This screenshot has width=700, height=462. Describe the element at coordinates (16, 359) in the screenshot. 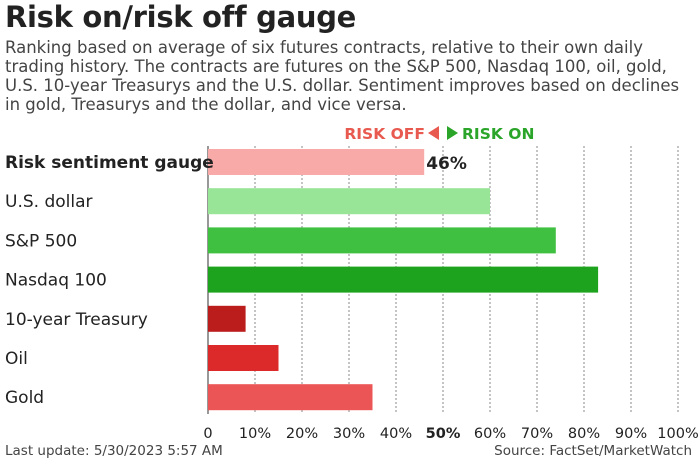

I see `category-label-oil: Oil` at that location.